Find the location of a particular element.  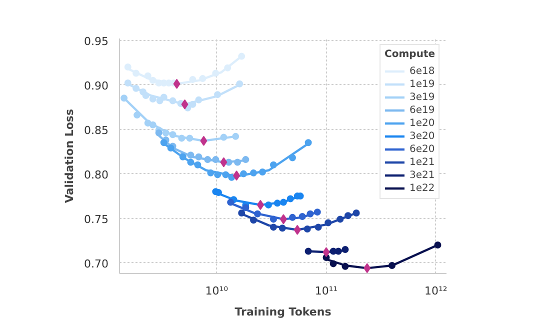

y-tick-label: 0.75 is located at coordinates (96, 219).